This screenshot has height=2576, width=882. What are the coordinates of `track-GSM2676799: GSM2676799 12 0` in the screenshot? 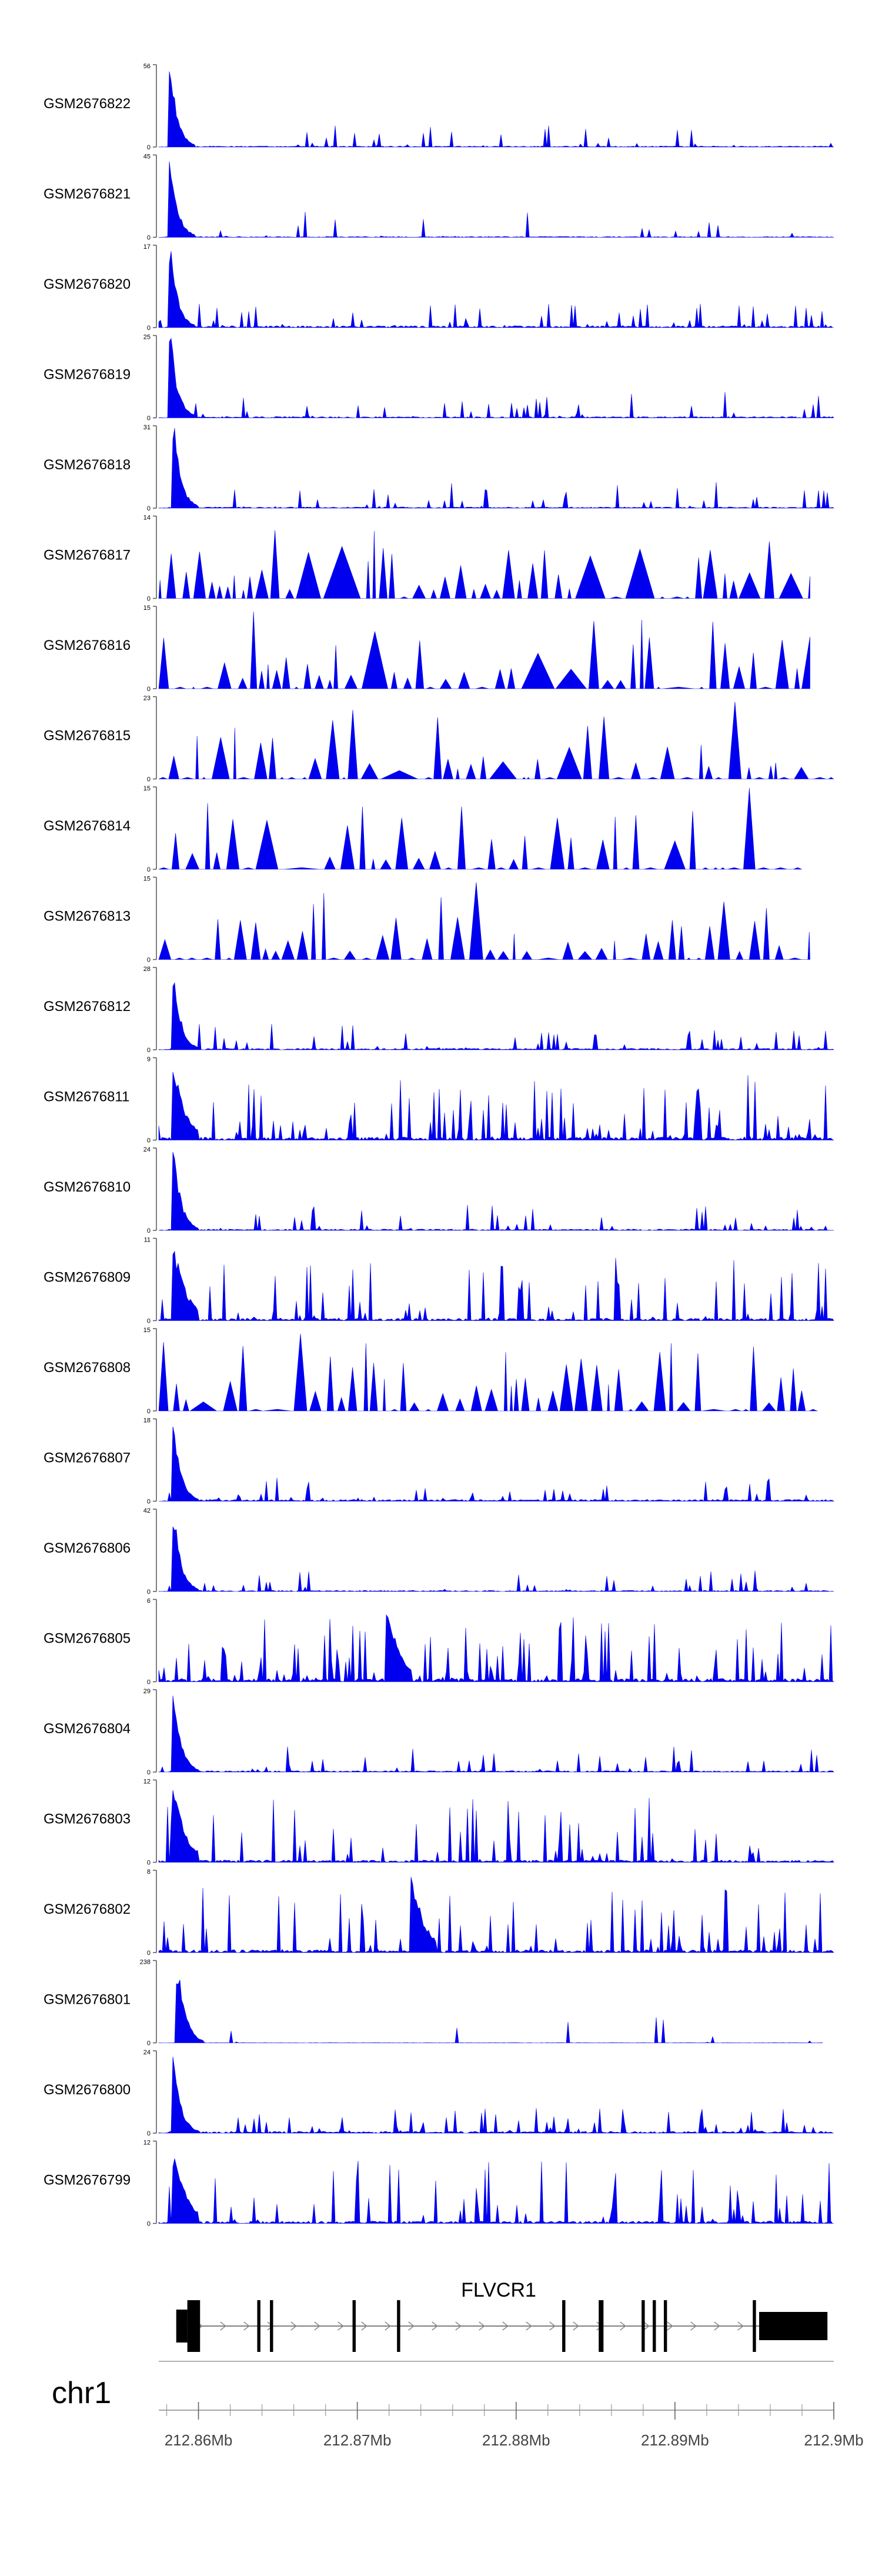 It's located at (439, 2184).